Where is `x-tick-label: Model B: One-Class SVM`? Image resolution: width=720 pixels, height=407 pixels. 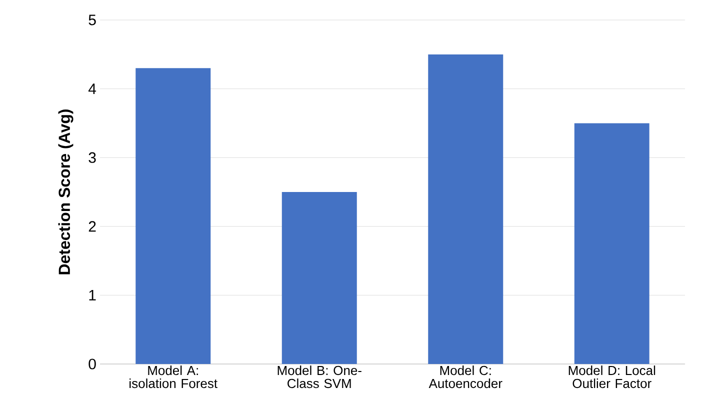 x-tick-label: Model B: One-Class SVM is located at coordinates (320, 377).